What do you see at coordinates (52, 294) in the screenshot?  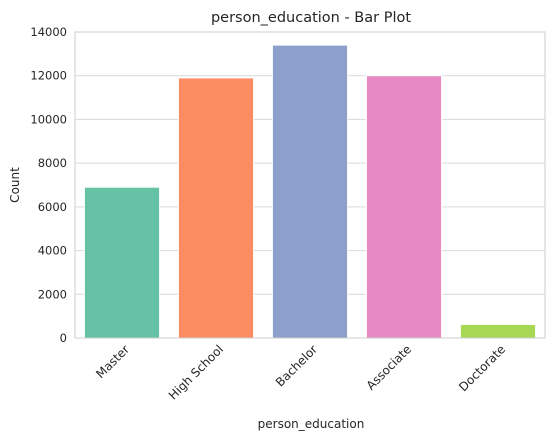 I see `y-tick-label: 2000` at bounding box center [52, 294].